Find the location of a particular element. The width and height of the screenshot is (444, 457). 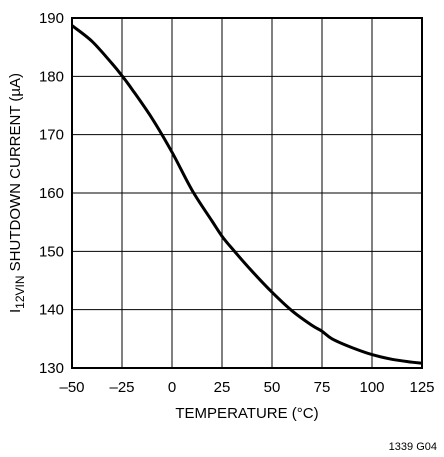

x-tick-labels: –50 –25 0 25 50 75 100 125 is located at coordinates (246, 387).